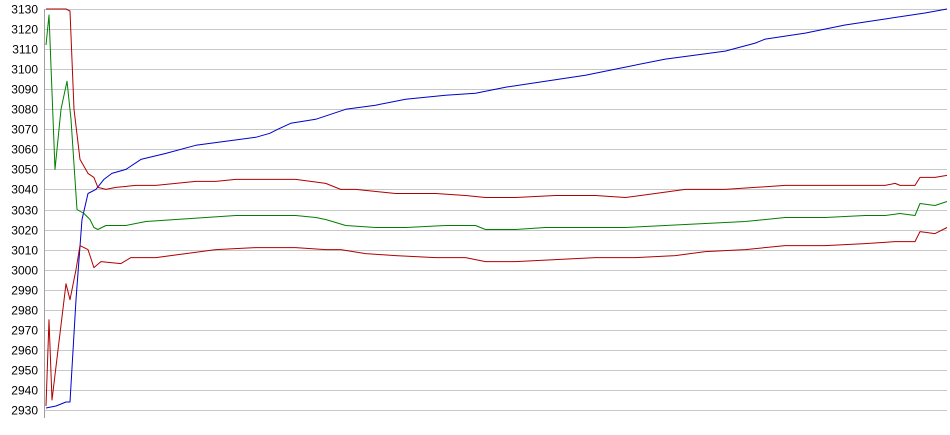 The height and width of the screenshot is (435, 950). I want to click on y-tick-label: 2940, so click(24, 391).